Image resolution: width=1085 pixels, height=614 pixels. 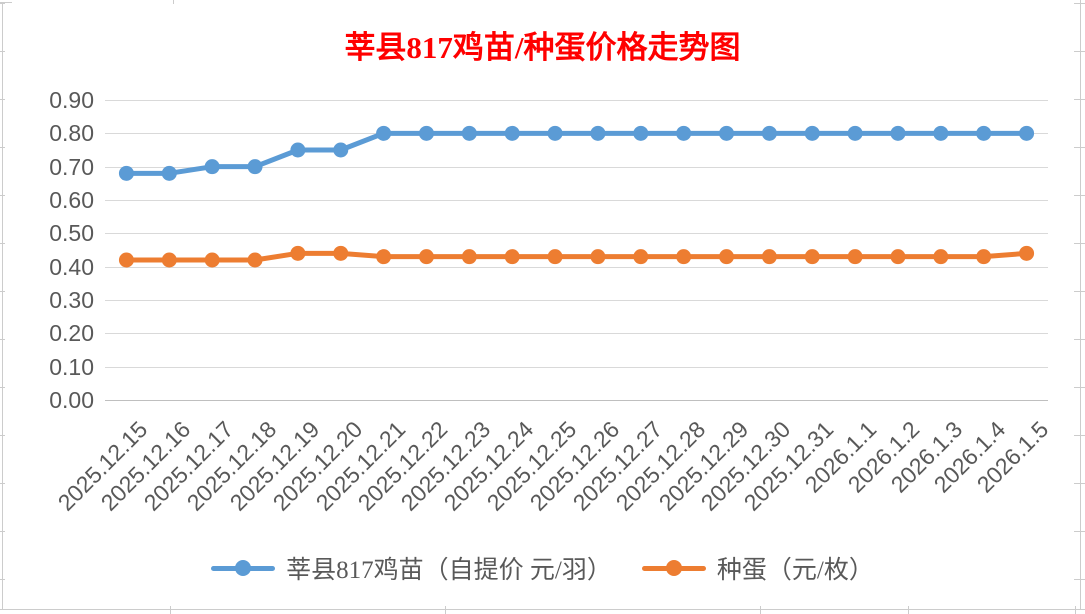 What do you see at coordinates (71, 200) in the screenshot?
I see `y-axis-tick-label: 0.60` at bounding box center [71, 200].